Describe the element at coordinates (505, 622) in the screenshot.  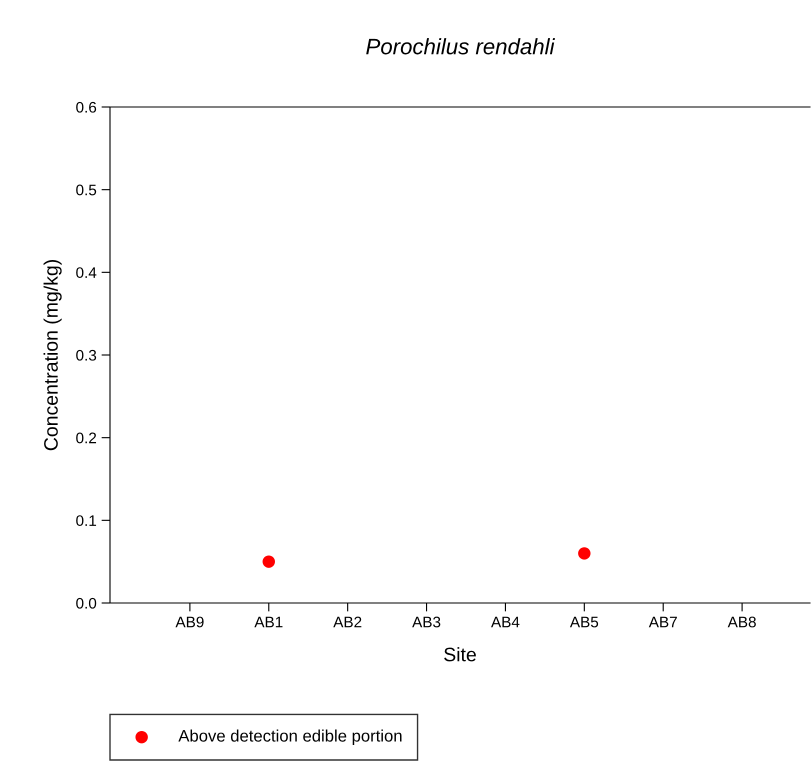
I see `x-tick-label: AB4` at that location.